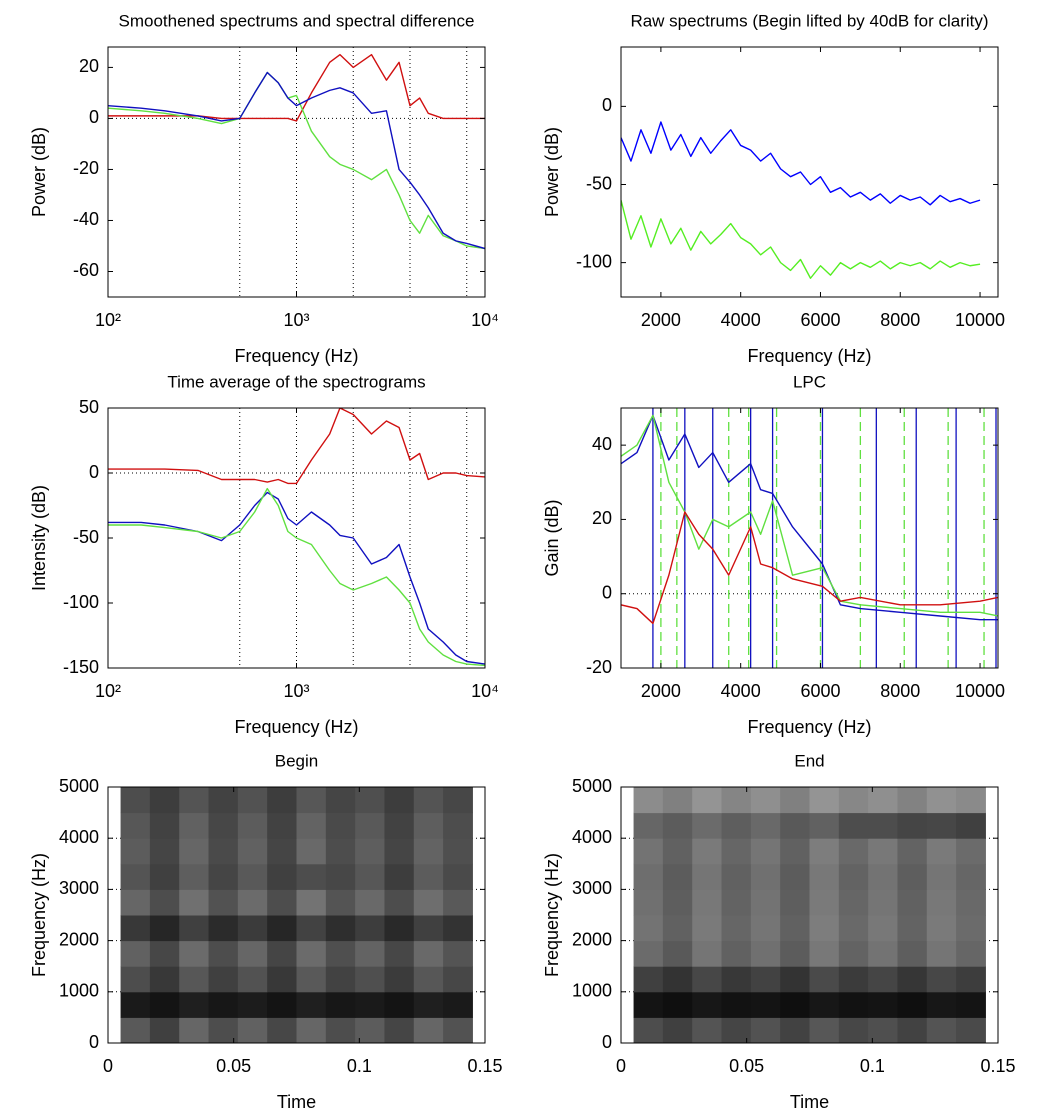 This screenshot has width=1055, height=1113. Describe the element at coordinates (359, 1066) in the screenshot. I see `x-tick-label: 0.1` at that location.